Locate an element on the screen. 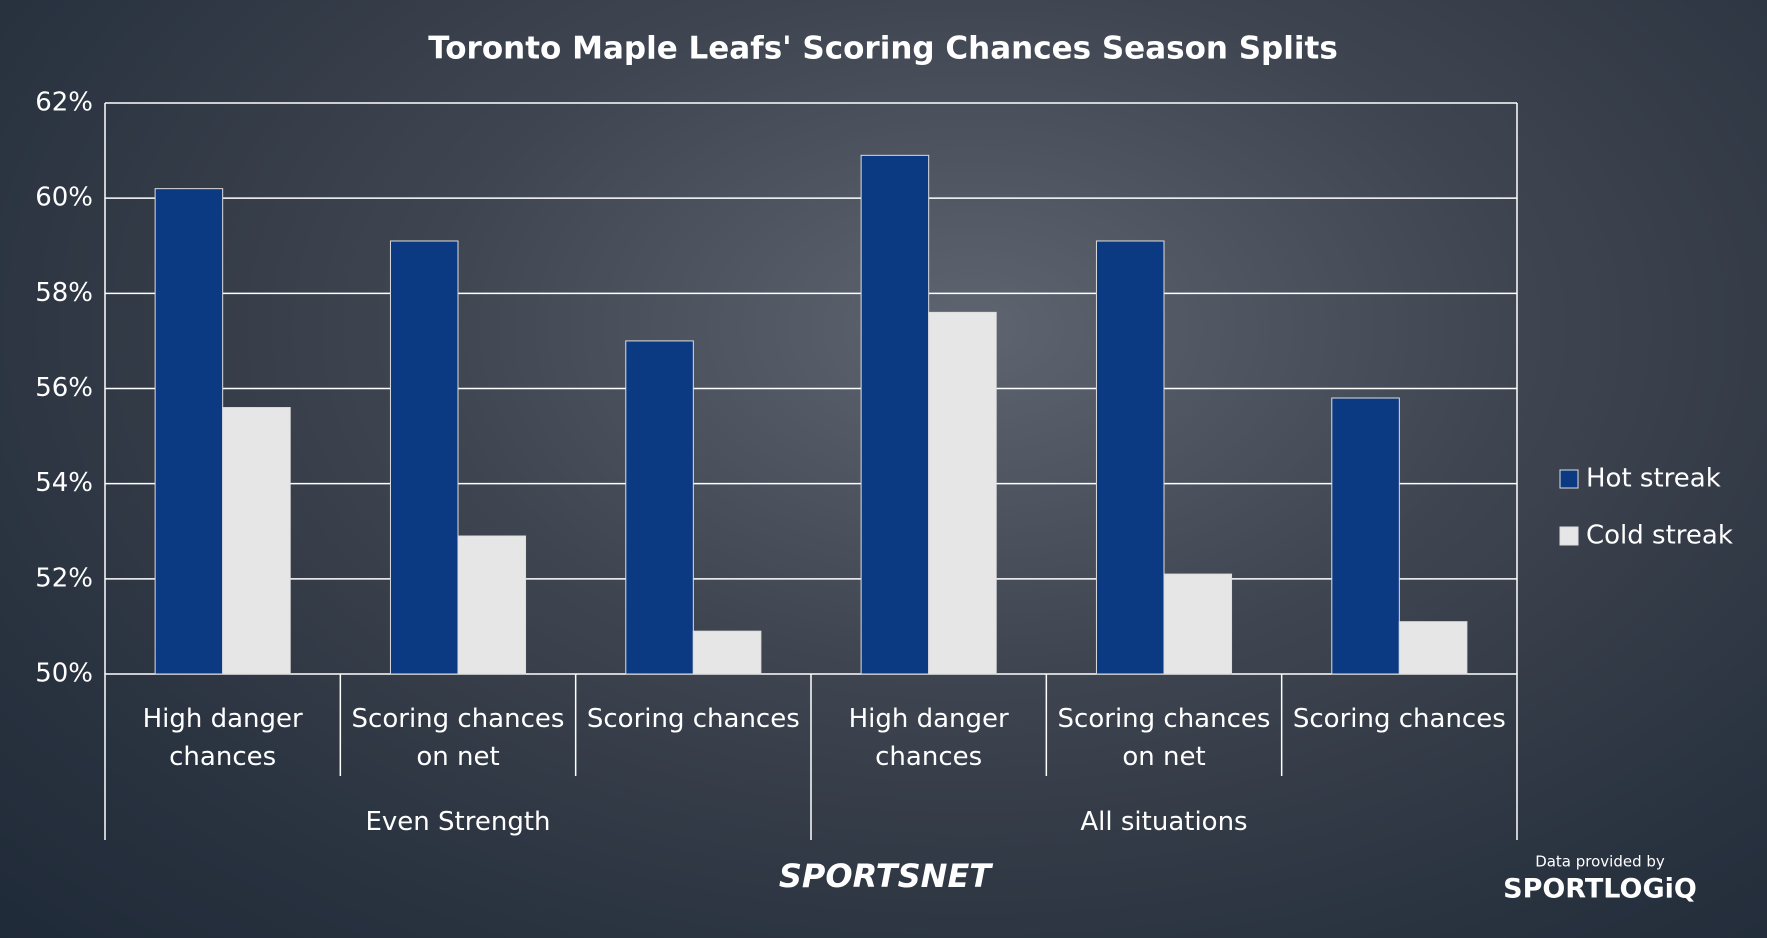 The image size is (1767, 938). group-label: Even Strength is located at coordinates (458, 822).